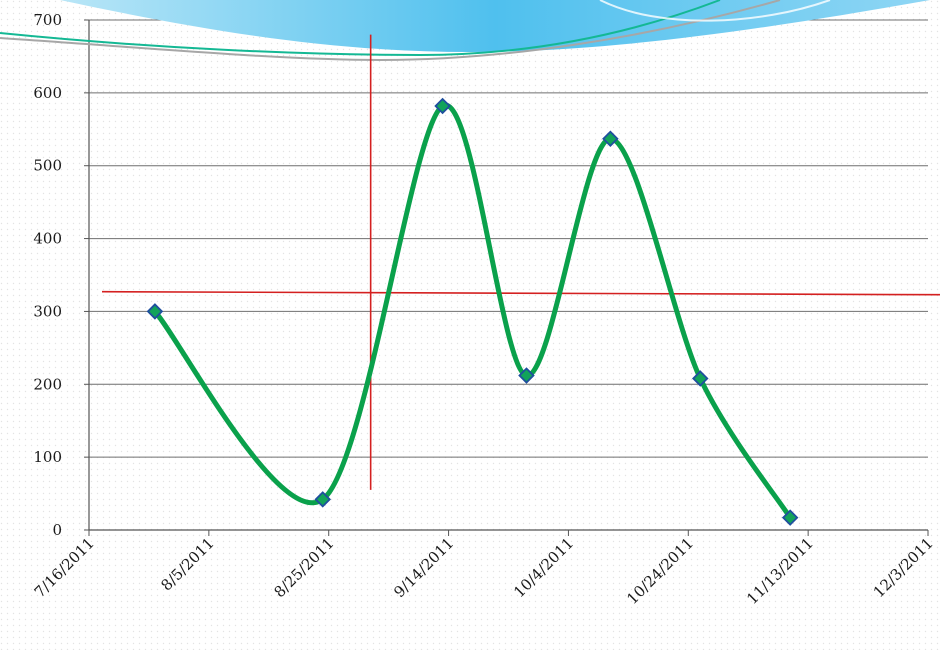 The width and height of the screenshot is (942, 650). I want to click on y-tick-label: 100, so click(47, 457).